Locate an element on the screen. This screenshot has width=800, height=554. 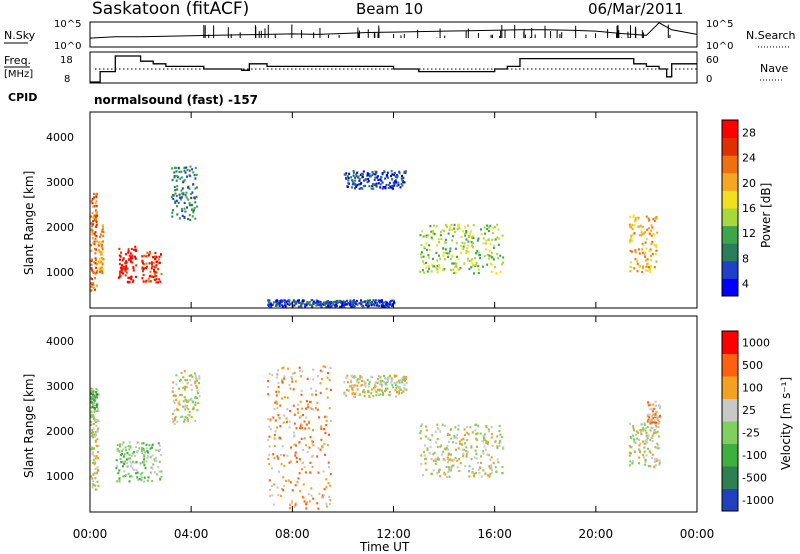
nsky-tick-top: 10^5 is located at coordinates (67, 24).